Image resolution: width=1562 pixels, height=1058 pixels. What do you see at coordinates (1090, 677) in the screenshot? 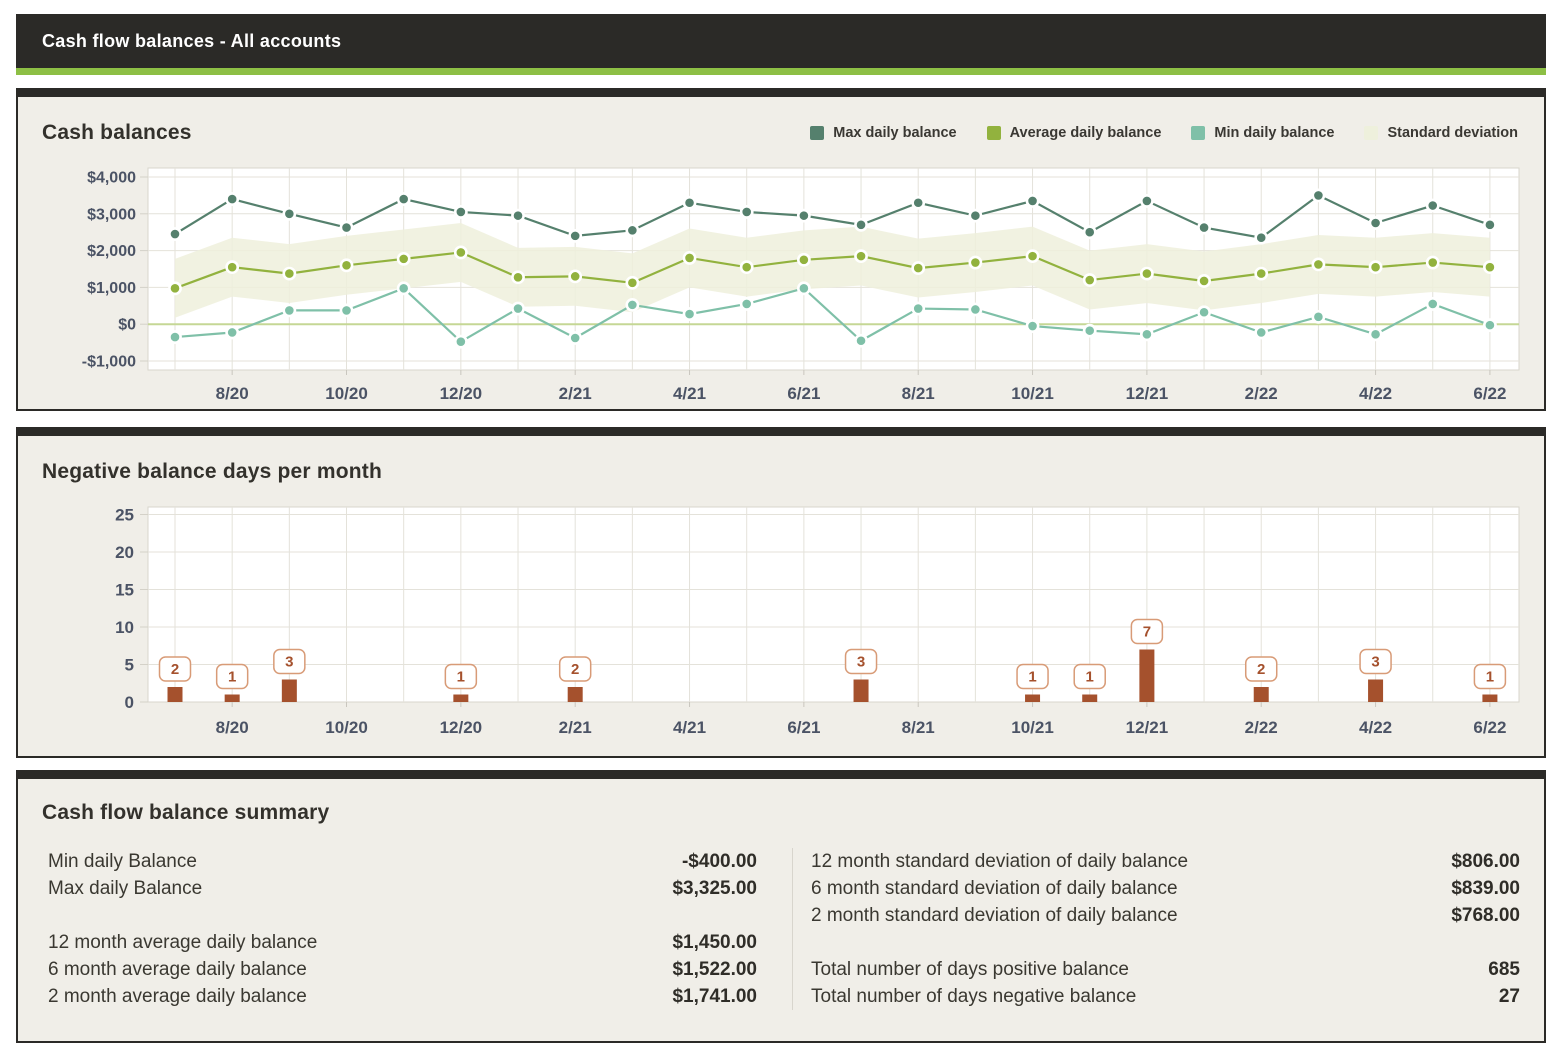
I see `bar-value-label: 1` at bounding box center [1090, 677].